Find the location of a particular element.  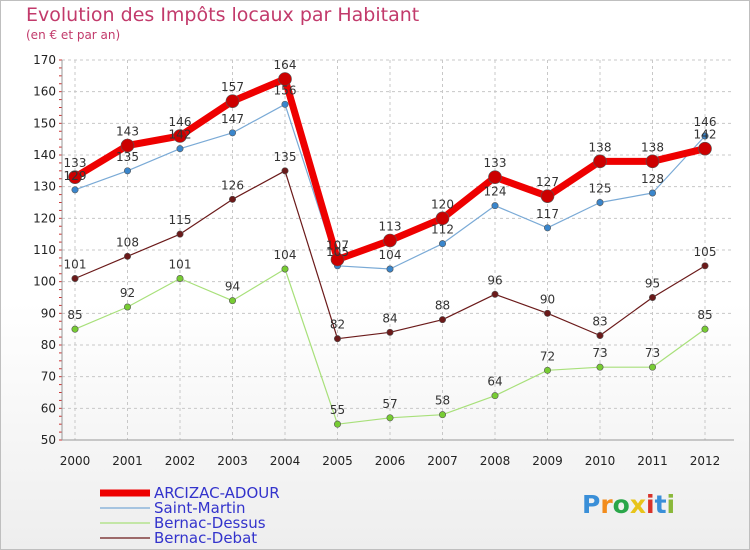

y-tick-label: 110 is located at coordinates (44, 250).